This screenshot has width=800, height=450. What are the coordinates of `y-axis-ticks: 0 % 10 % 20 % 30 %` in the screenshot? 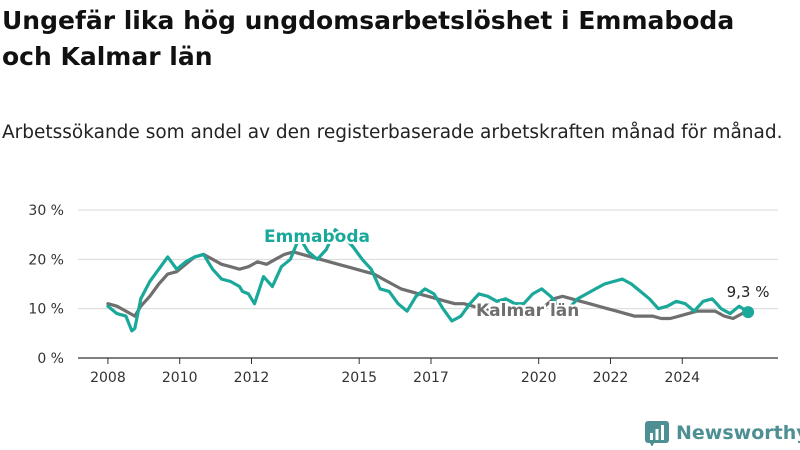 It's located at (46, 285).